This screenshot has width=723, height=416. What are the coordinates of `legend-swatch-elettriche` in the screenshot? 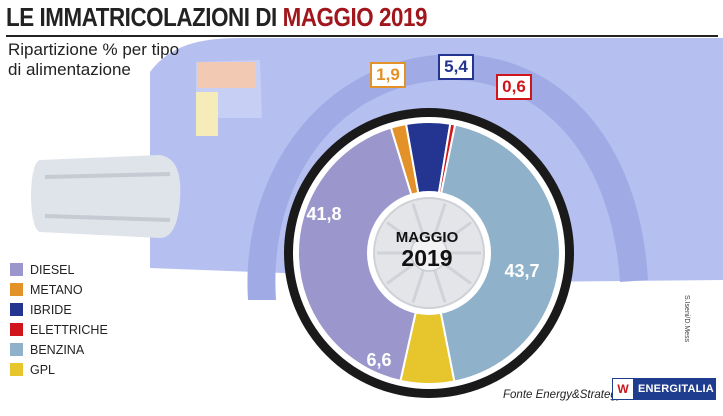 It's located at (16, 329).